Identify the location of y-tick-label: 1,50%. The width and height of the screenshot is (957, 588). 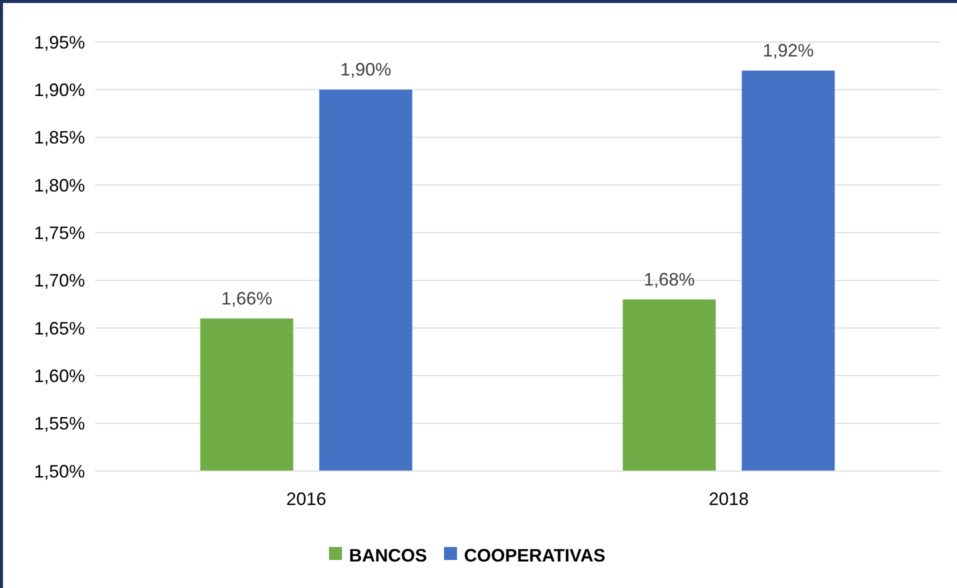
(59, 471).